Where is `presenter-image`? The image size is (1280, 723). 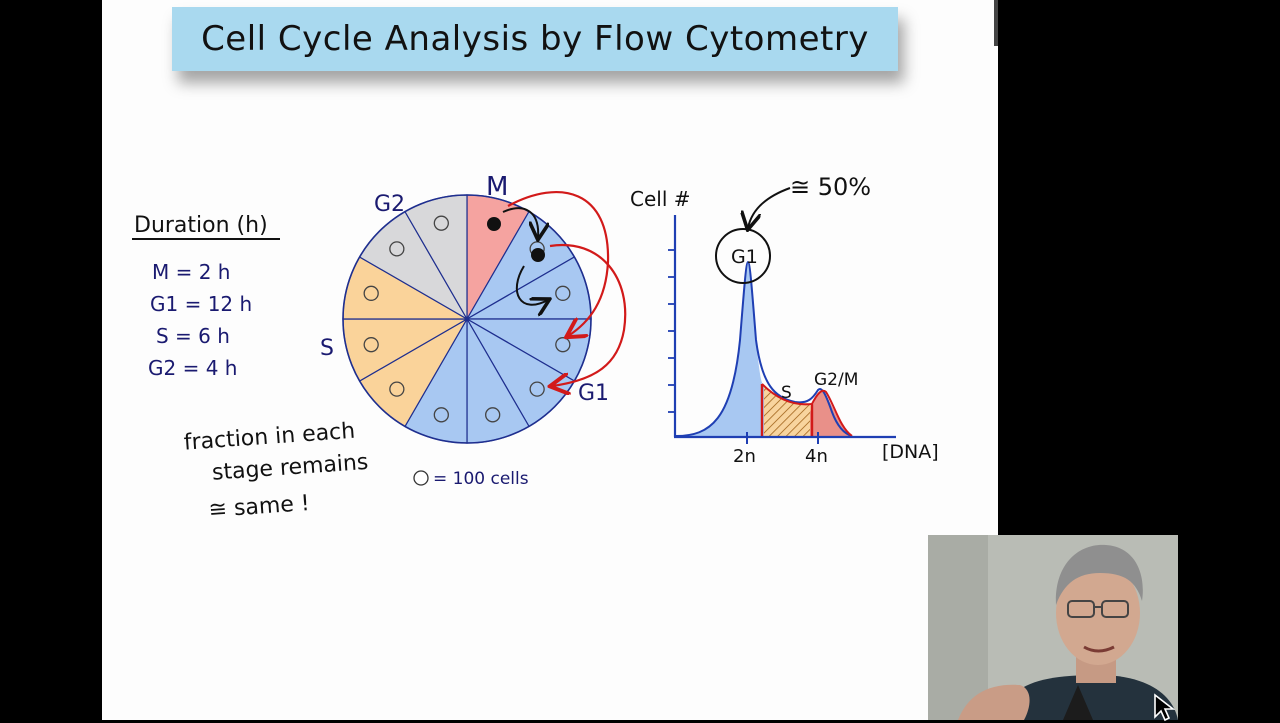
presenter-image is located at coordinates (1053, 627).